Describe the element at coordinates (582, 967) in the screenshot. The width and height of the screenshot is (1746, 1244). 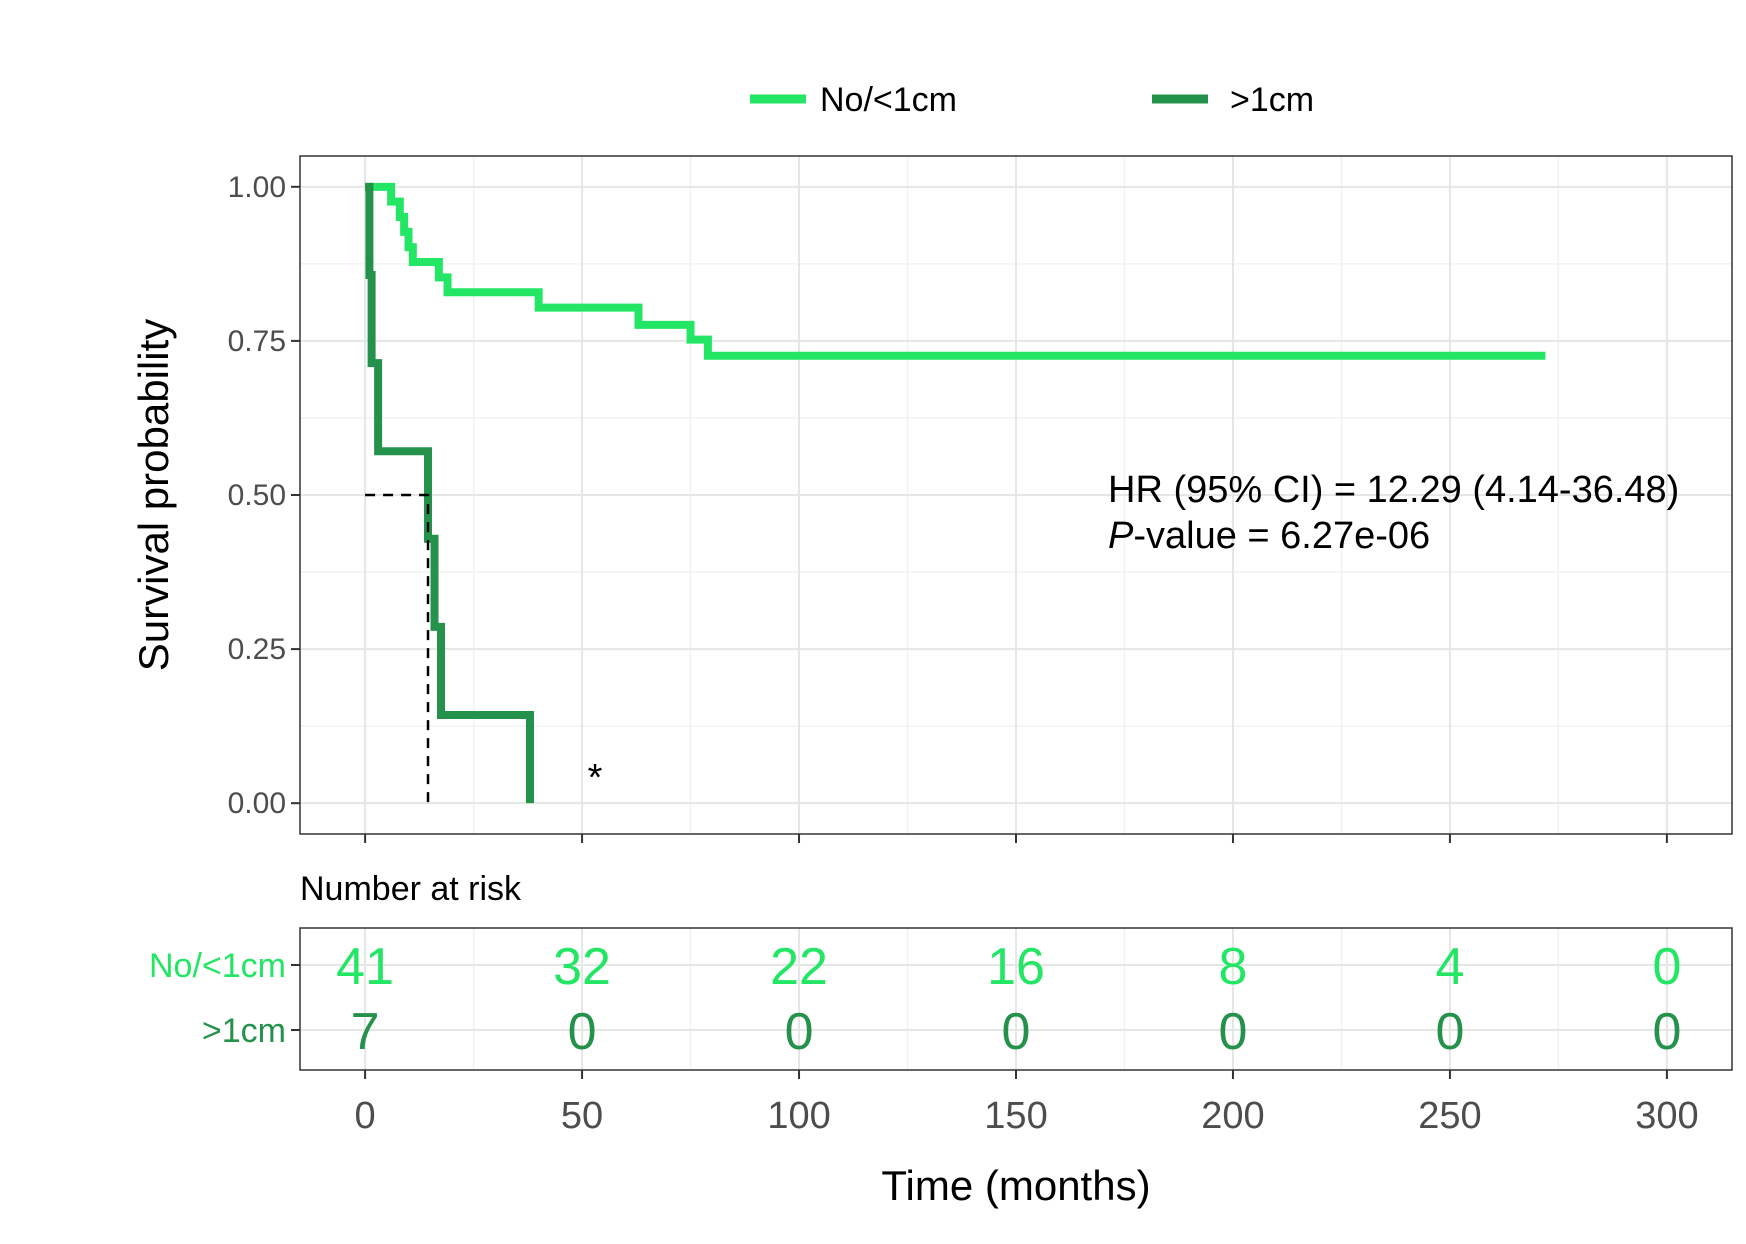
I see `risk-count: 32` at that location.